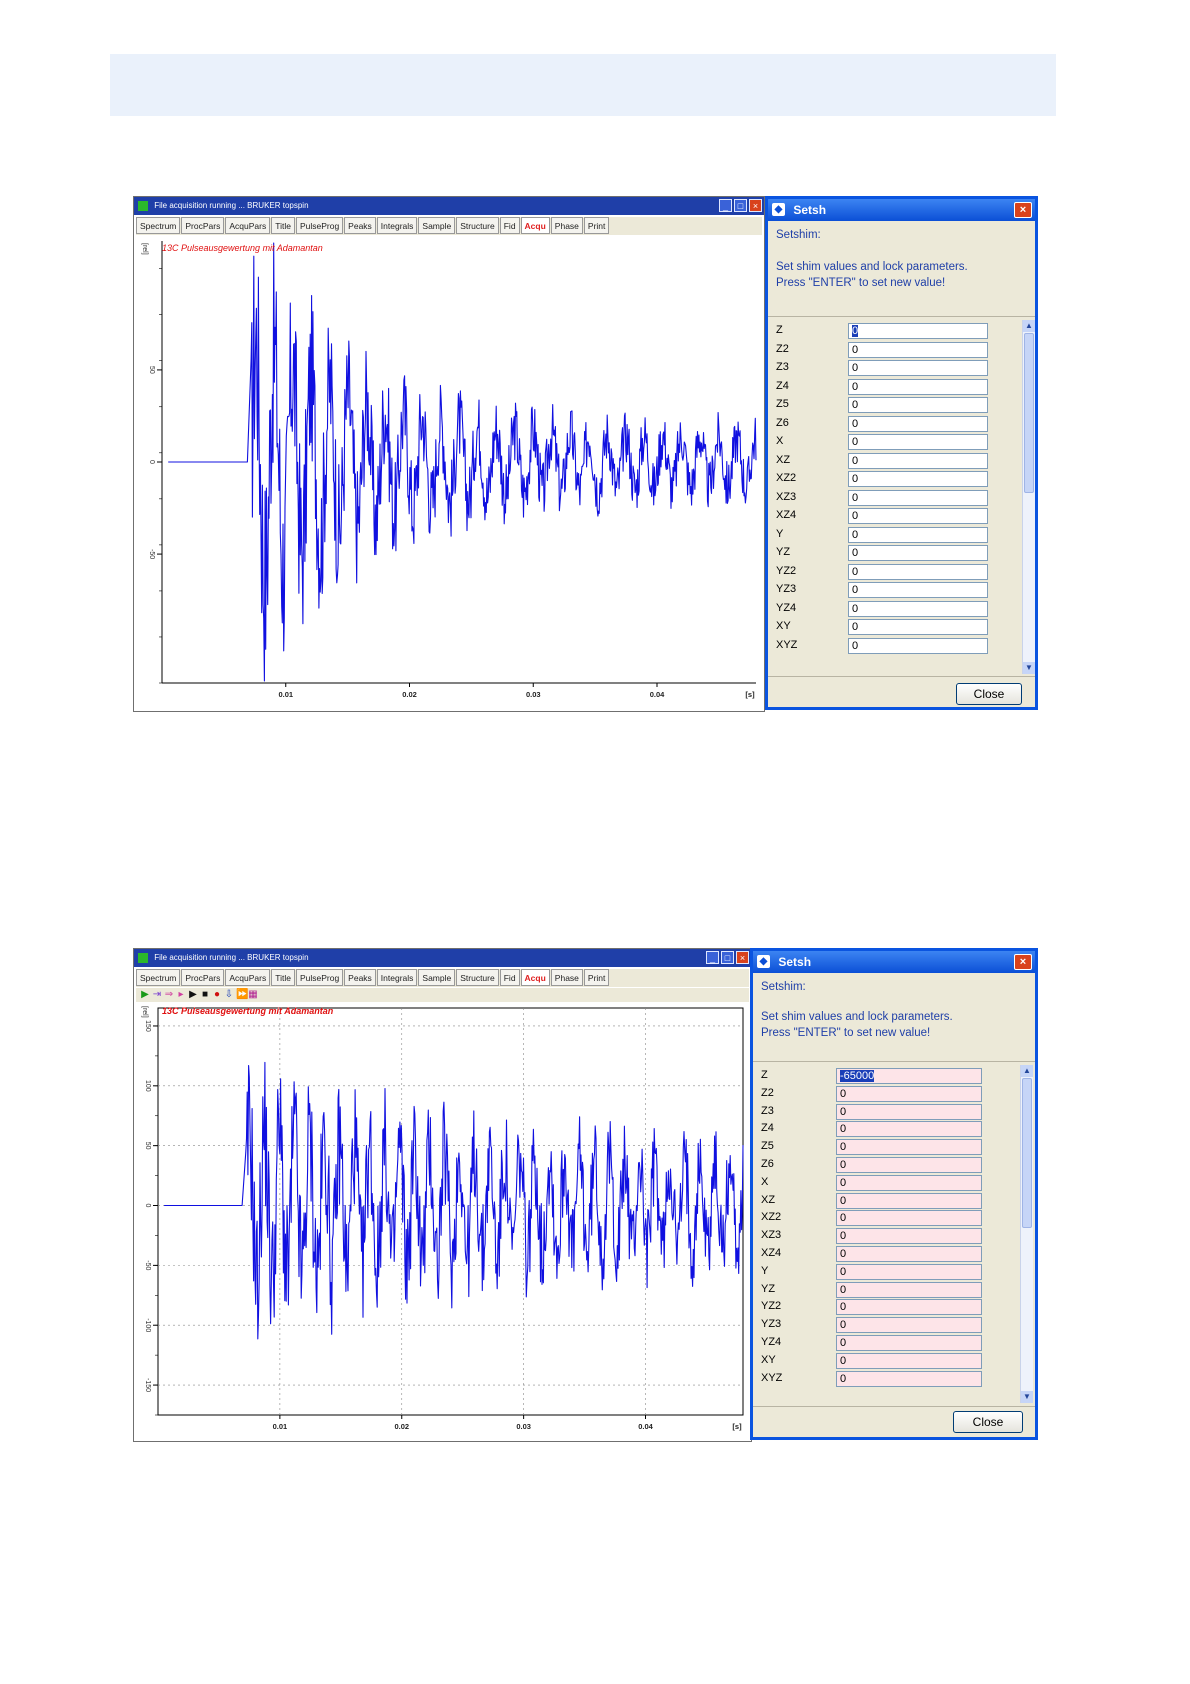 The width and height of the screenshot is (1190, 1684). Describe the element at coordinates (872, 267) in the screenshot. I see `dialog-instruction-1: Set shim values and lock parameters.` at that location.